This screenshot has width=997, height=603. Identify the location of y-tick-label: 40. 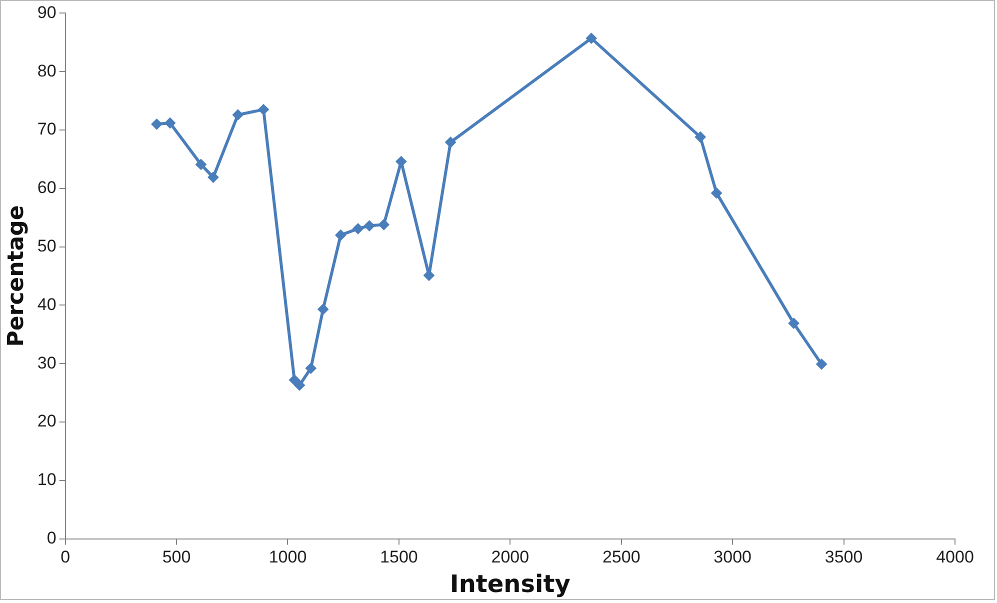
(46, 304).